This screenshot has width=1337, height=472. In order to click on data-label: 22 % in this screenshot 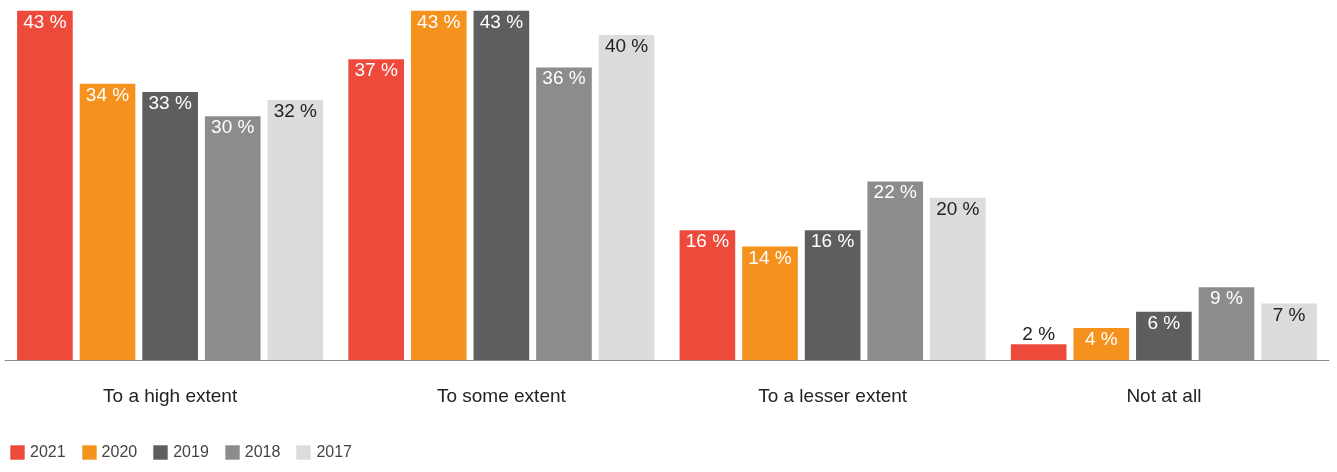, I will do `click(895, 192)`.